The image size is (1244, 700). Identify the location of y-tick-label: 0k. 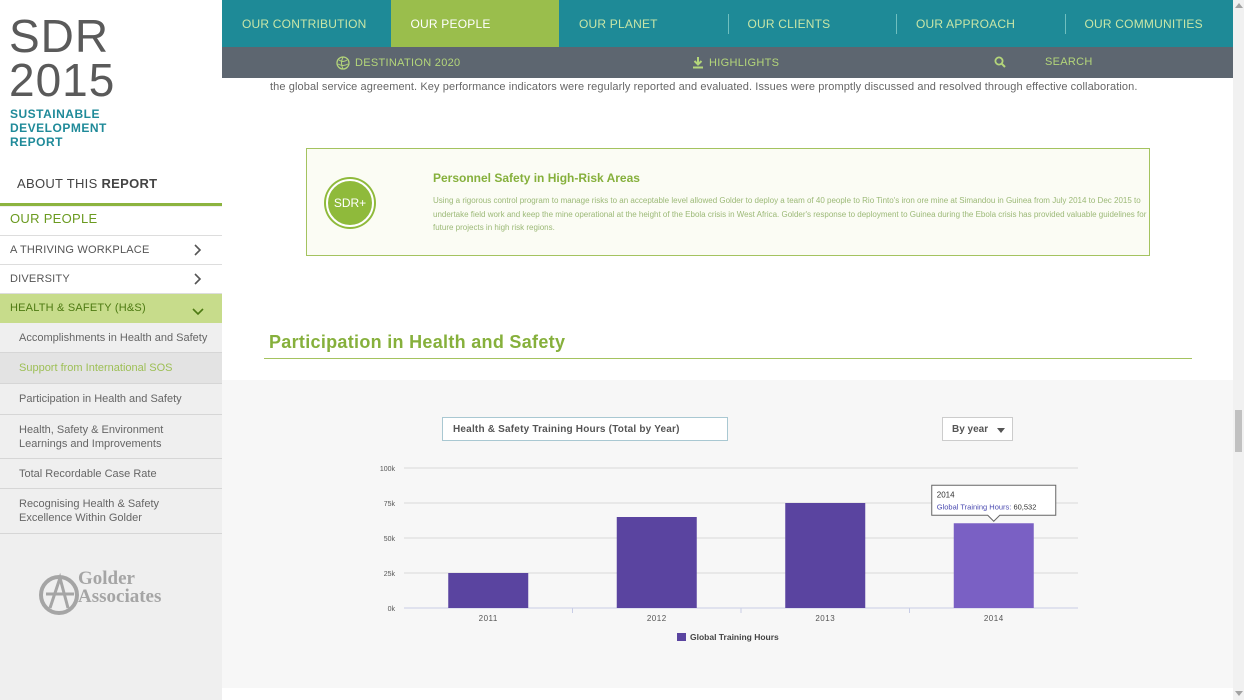
(392, 609).